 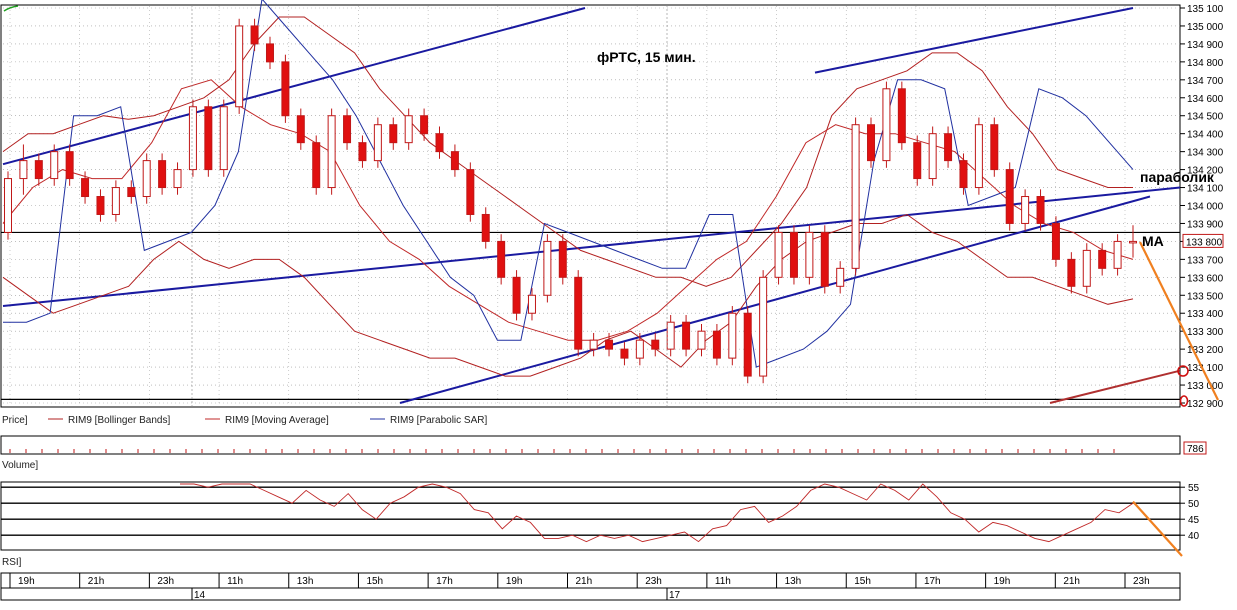 What do you see at coordinates (1179, 321) in the screenshot?
I see `forecast-arrow` at bounding box center [1179, 321].